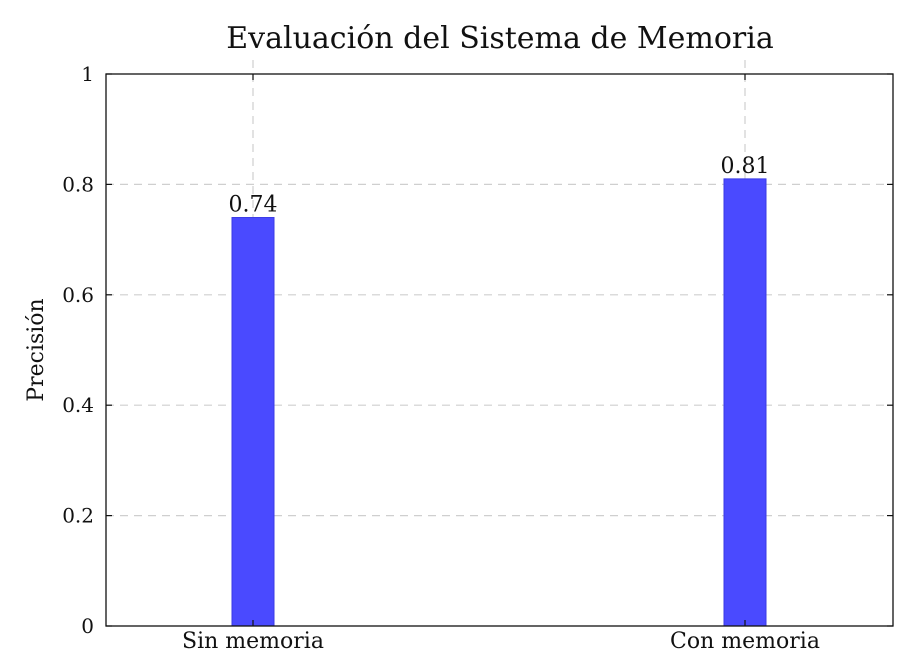 This screenshot has height=672, width=910. I want to click on y-tick-label: 0, so click(87, 626).